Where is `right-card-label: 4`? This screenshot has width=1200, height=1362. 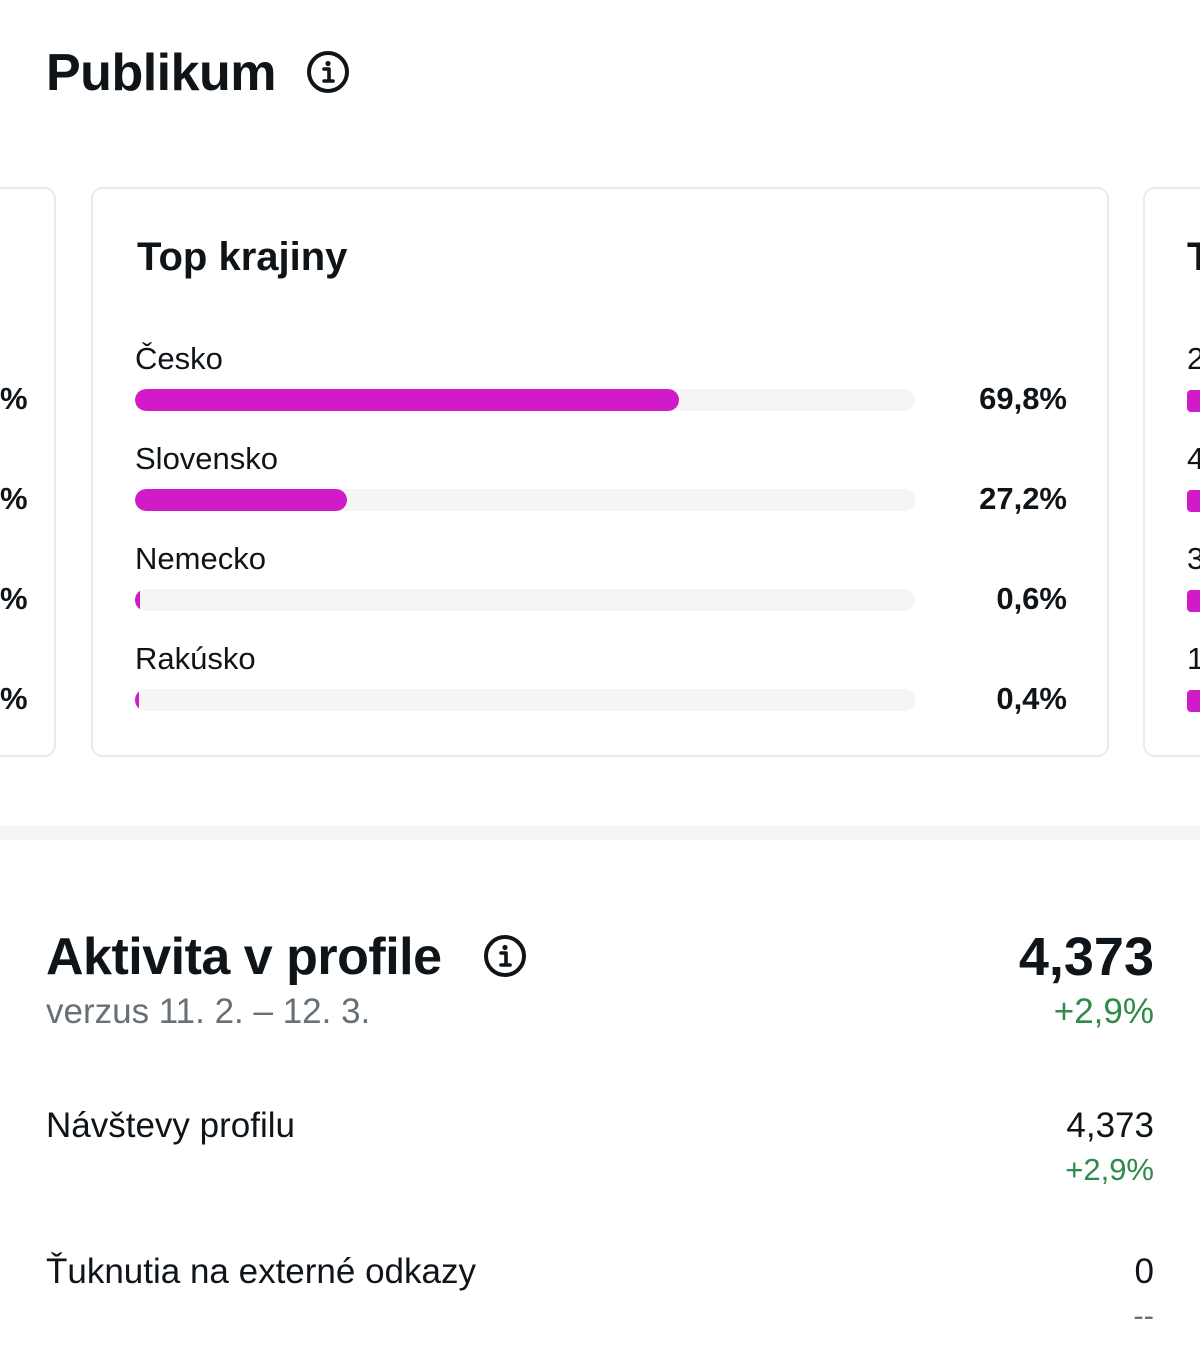 right-card-label: 4 is located at coordinates (1193, 459).